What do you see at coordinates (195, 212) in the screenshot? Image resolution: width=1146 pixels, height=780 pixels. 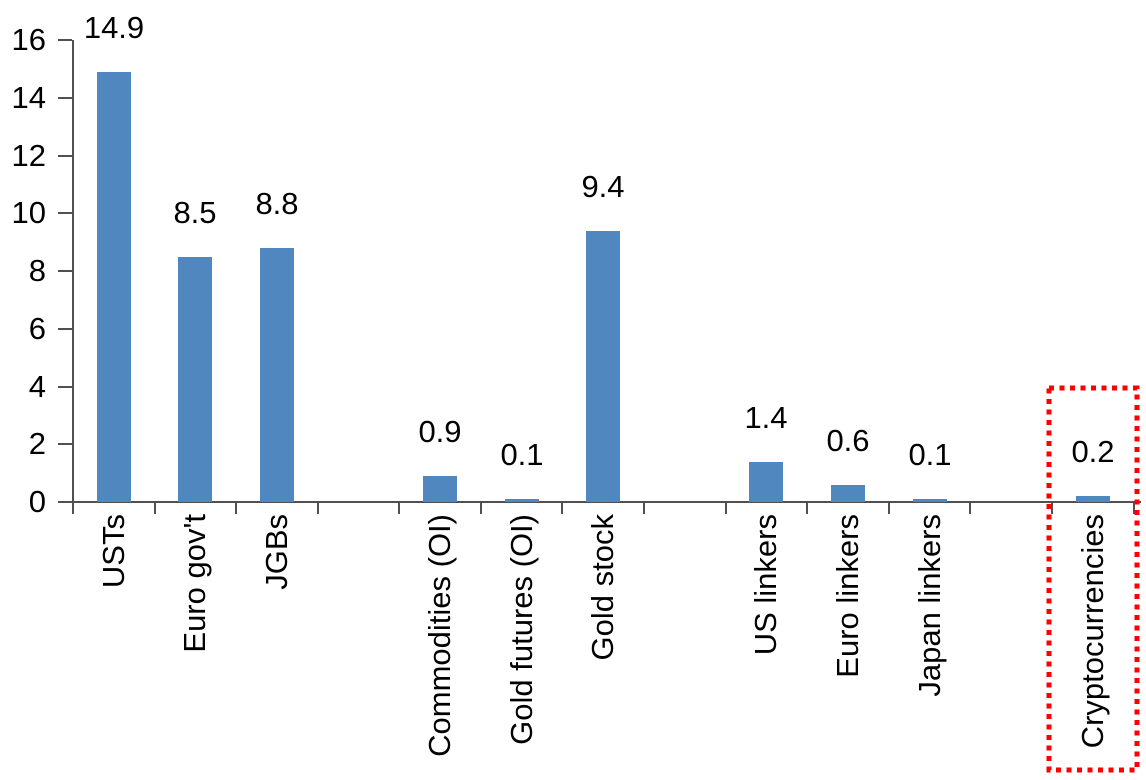 I see `bar-value-label: 8.5` at bounding box center [195, 212].